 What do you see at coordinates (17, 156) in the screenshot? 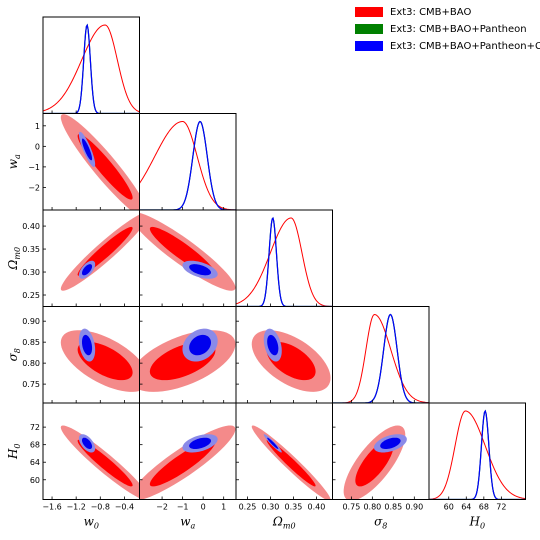
I see `y-axis-label-subscript: a` at bounding box center [17, 156].